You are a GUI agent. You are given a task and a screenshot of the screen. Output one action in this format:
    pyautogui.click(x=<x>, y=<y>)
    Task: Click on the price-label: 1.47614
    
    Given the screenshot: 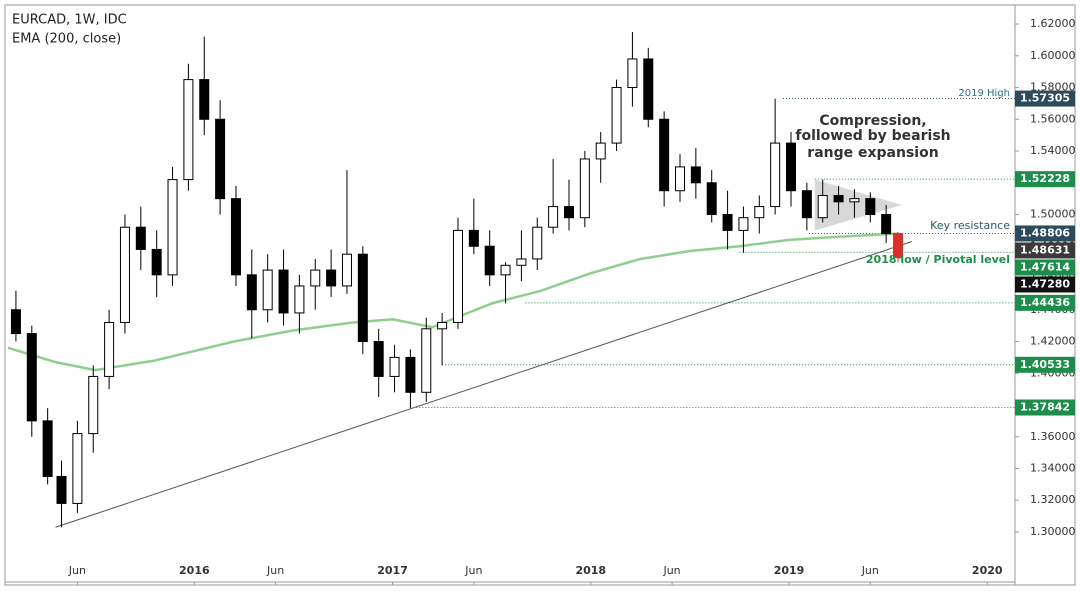 What is the action you would take?
    pyautogui.click(x=1045, y=266)
    